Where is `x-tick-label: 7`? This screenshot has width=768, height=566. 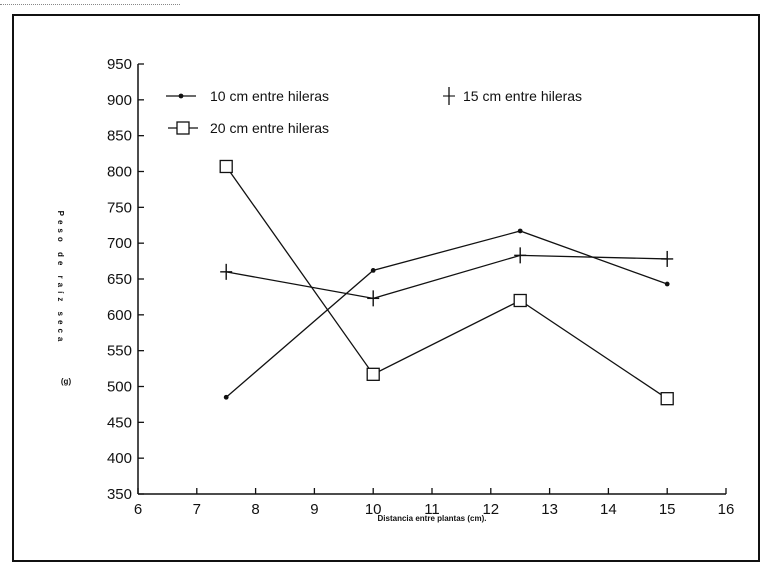 x-tick-label: 7 is located at coordinates (197, 509).